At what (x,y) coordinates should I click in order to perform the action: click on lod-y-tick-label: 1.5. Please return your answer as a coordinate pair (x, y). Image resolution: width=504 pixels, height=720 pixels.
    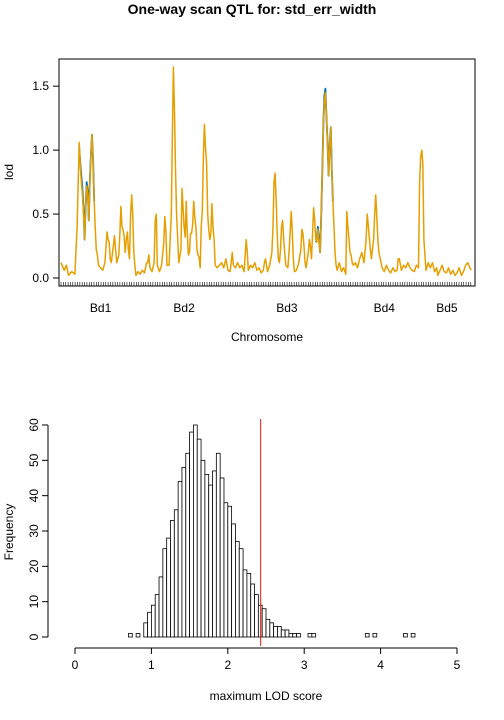
    Looking at the image, I should click on (40, 86).